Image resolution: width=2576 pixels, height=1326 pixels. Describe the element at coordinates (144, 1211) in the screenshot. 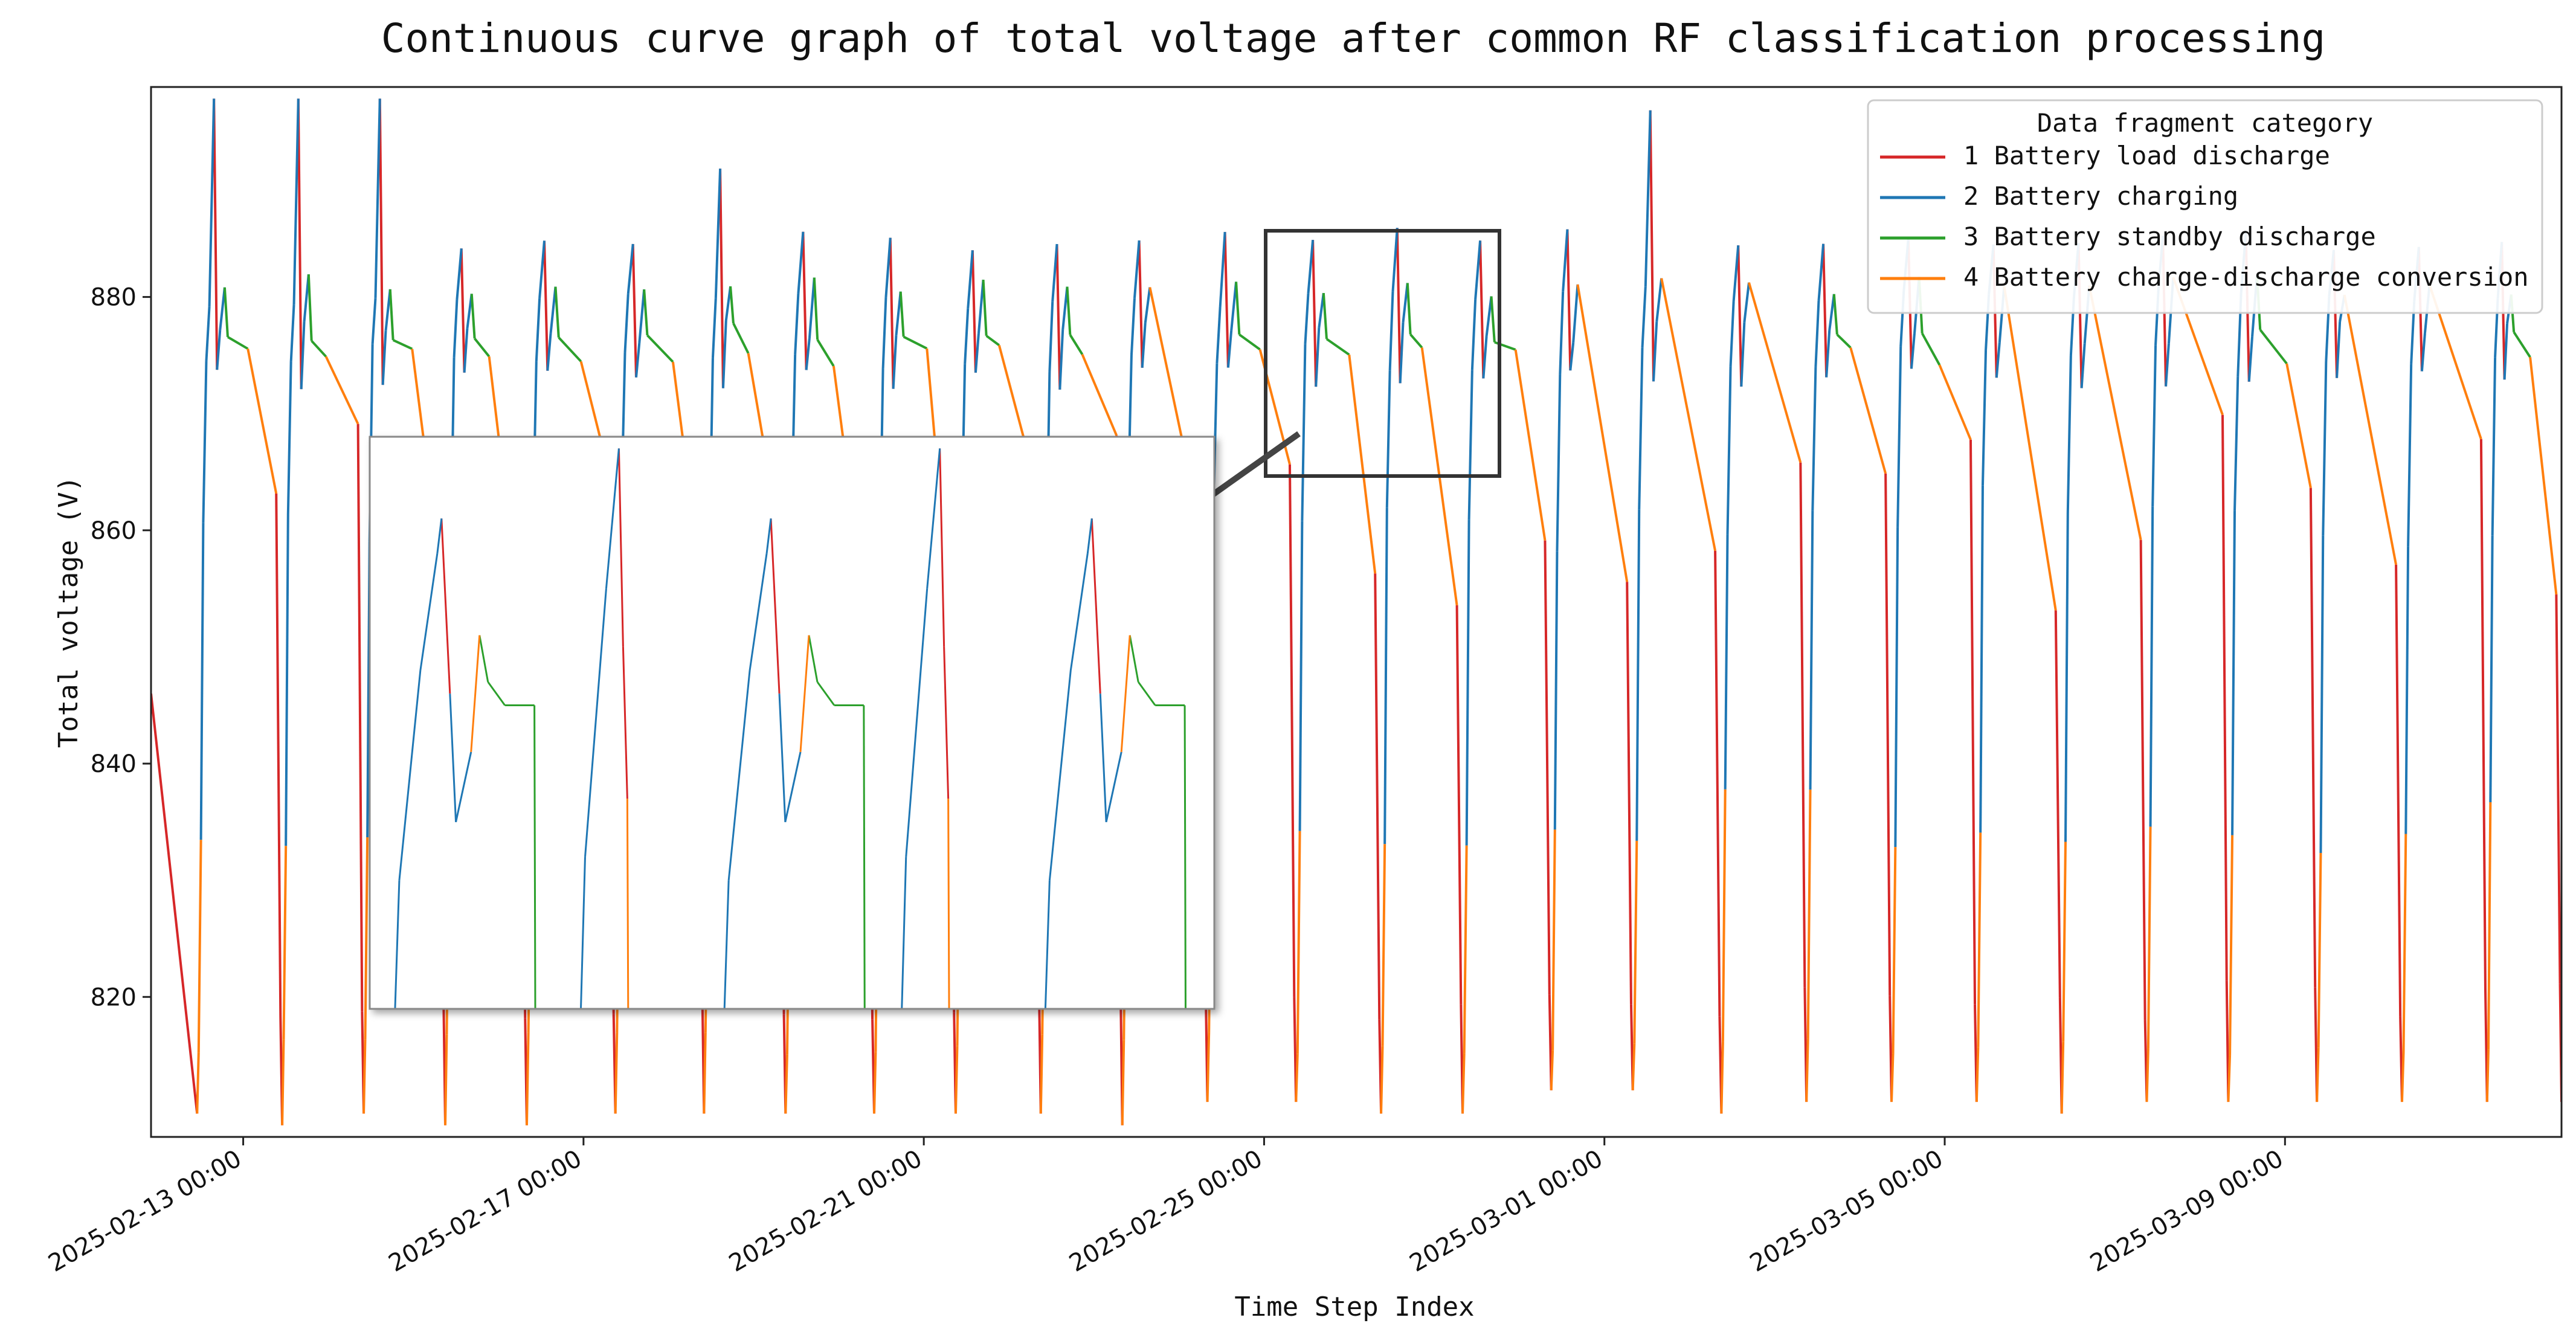

I see `x-tick-label: 2025-02-13 00:00` at that location.